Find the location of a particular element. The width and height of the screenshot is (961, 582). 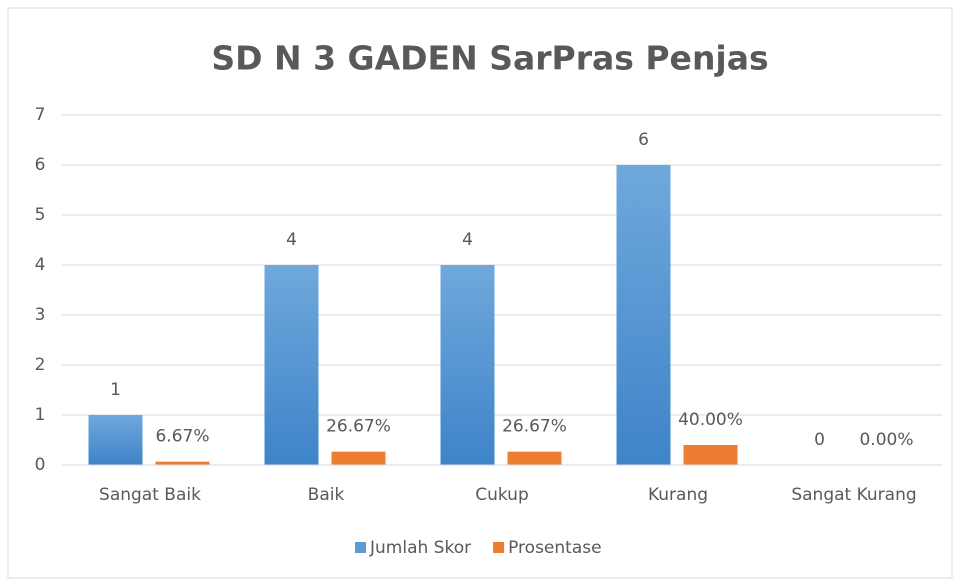

value-label: 1 is located at coordinates (115, 390).